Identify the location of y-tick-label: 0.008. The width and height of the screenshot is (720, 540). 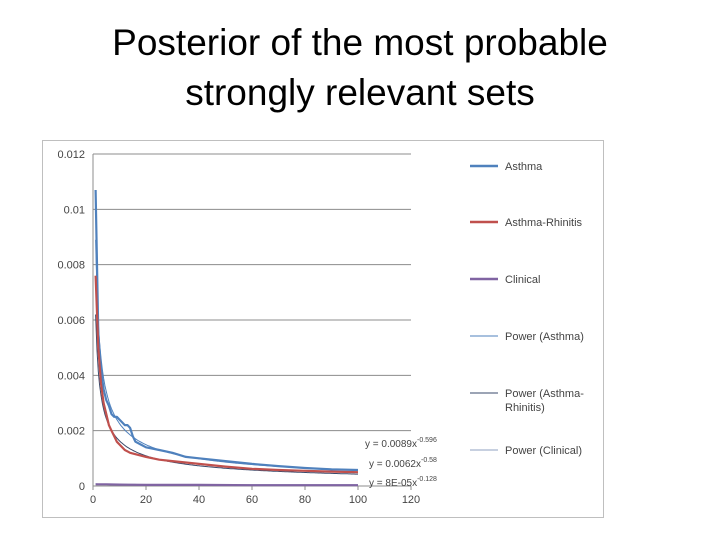
(71, 266).